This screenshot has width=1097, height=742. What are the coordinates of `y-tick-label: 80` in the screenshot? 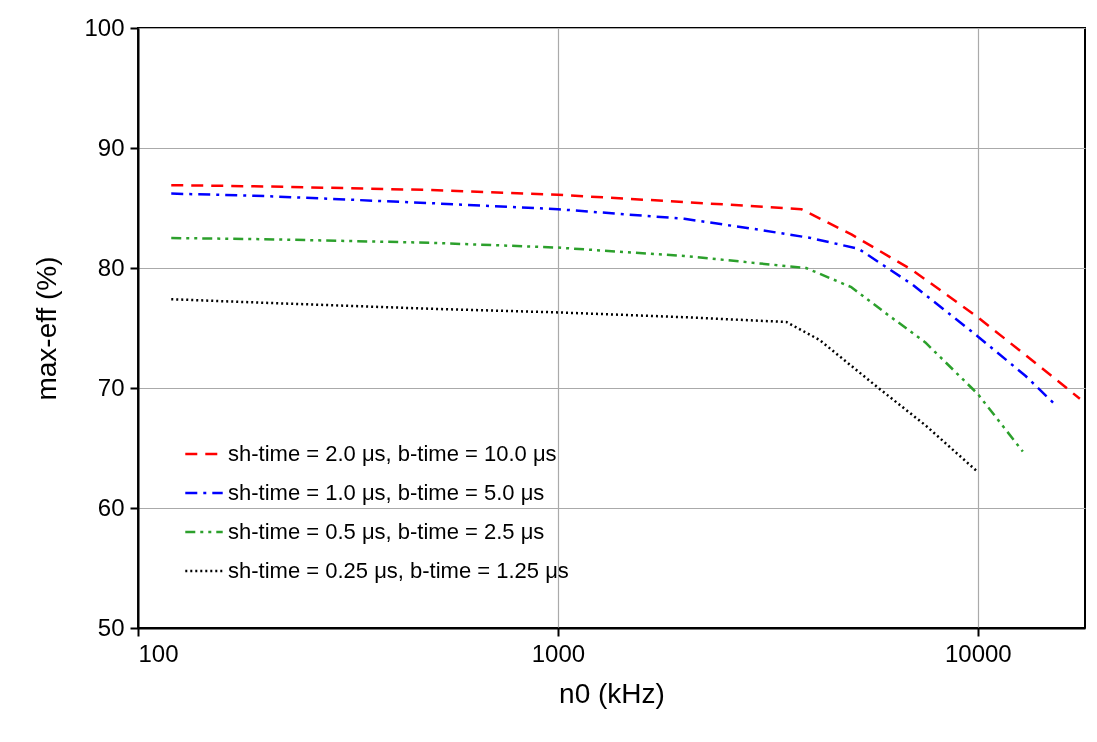 It's located at (111, 267).